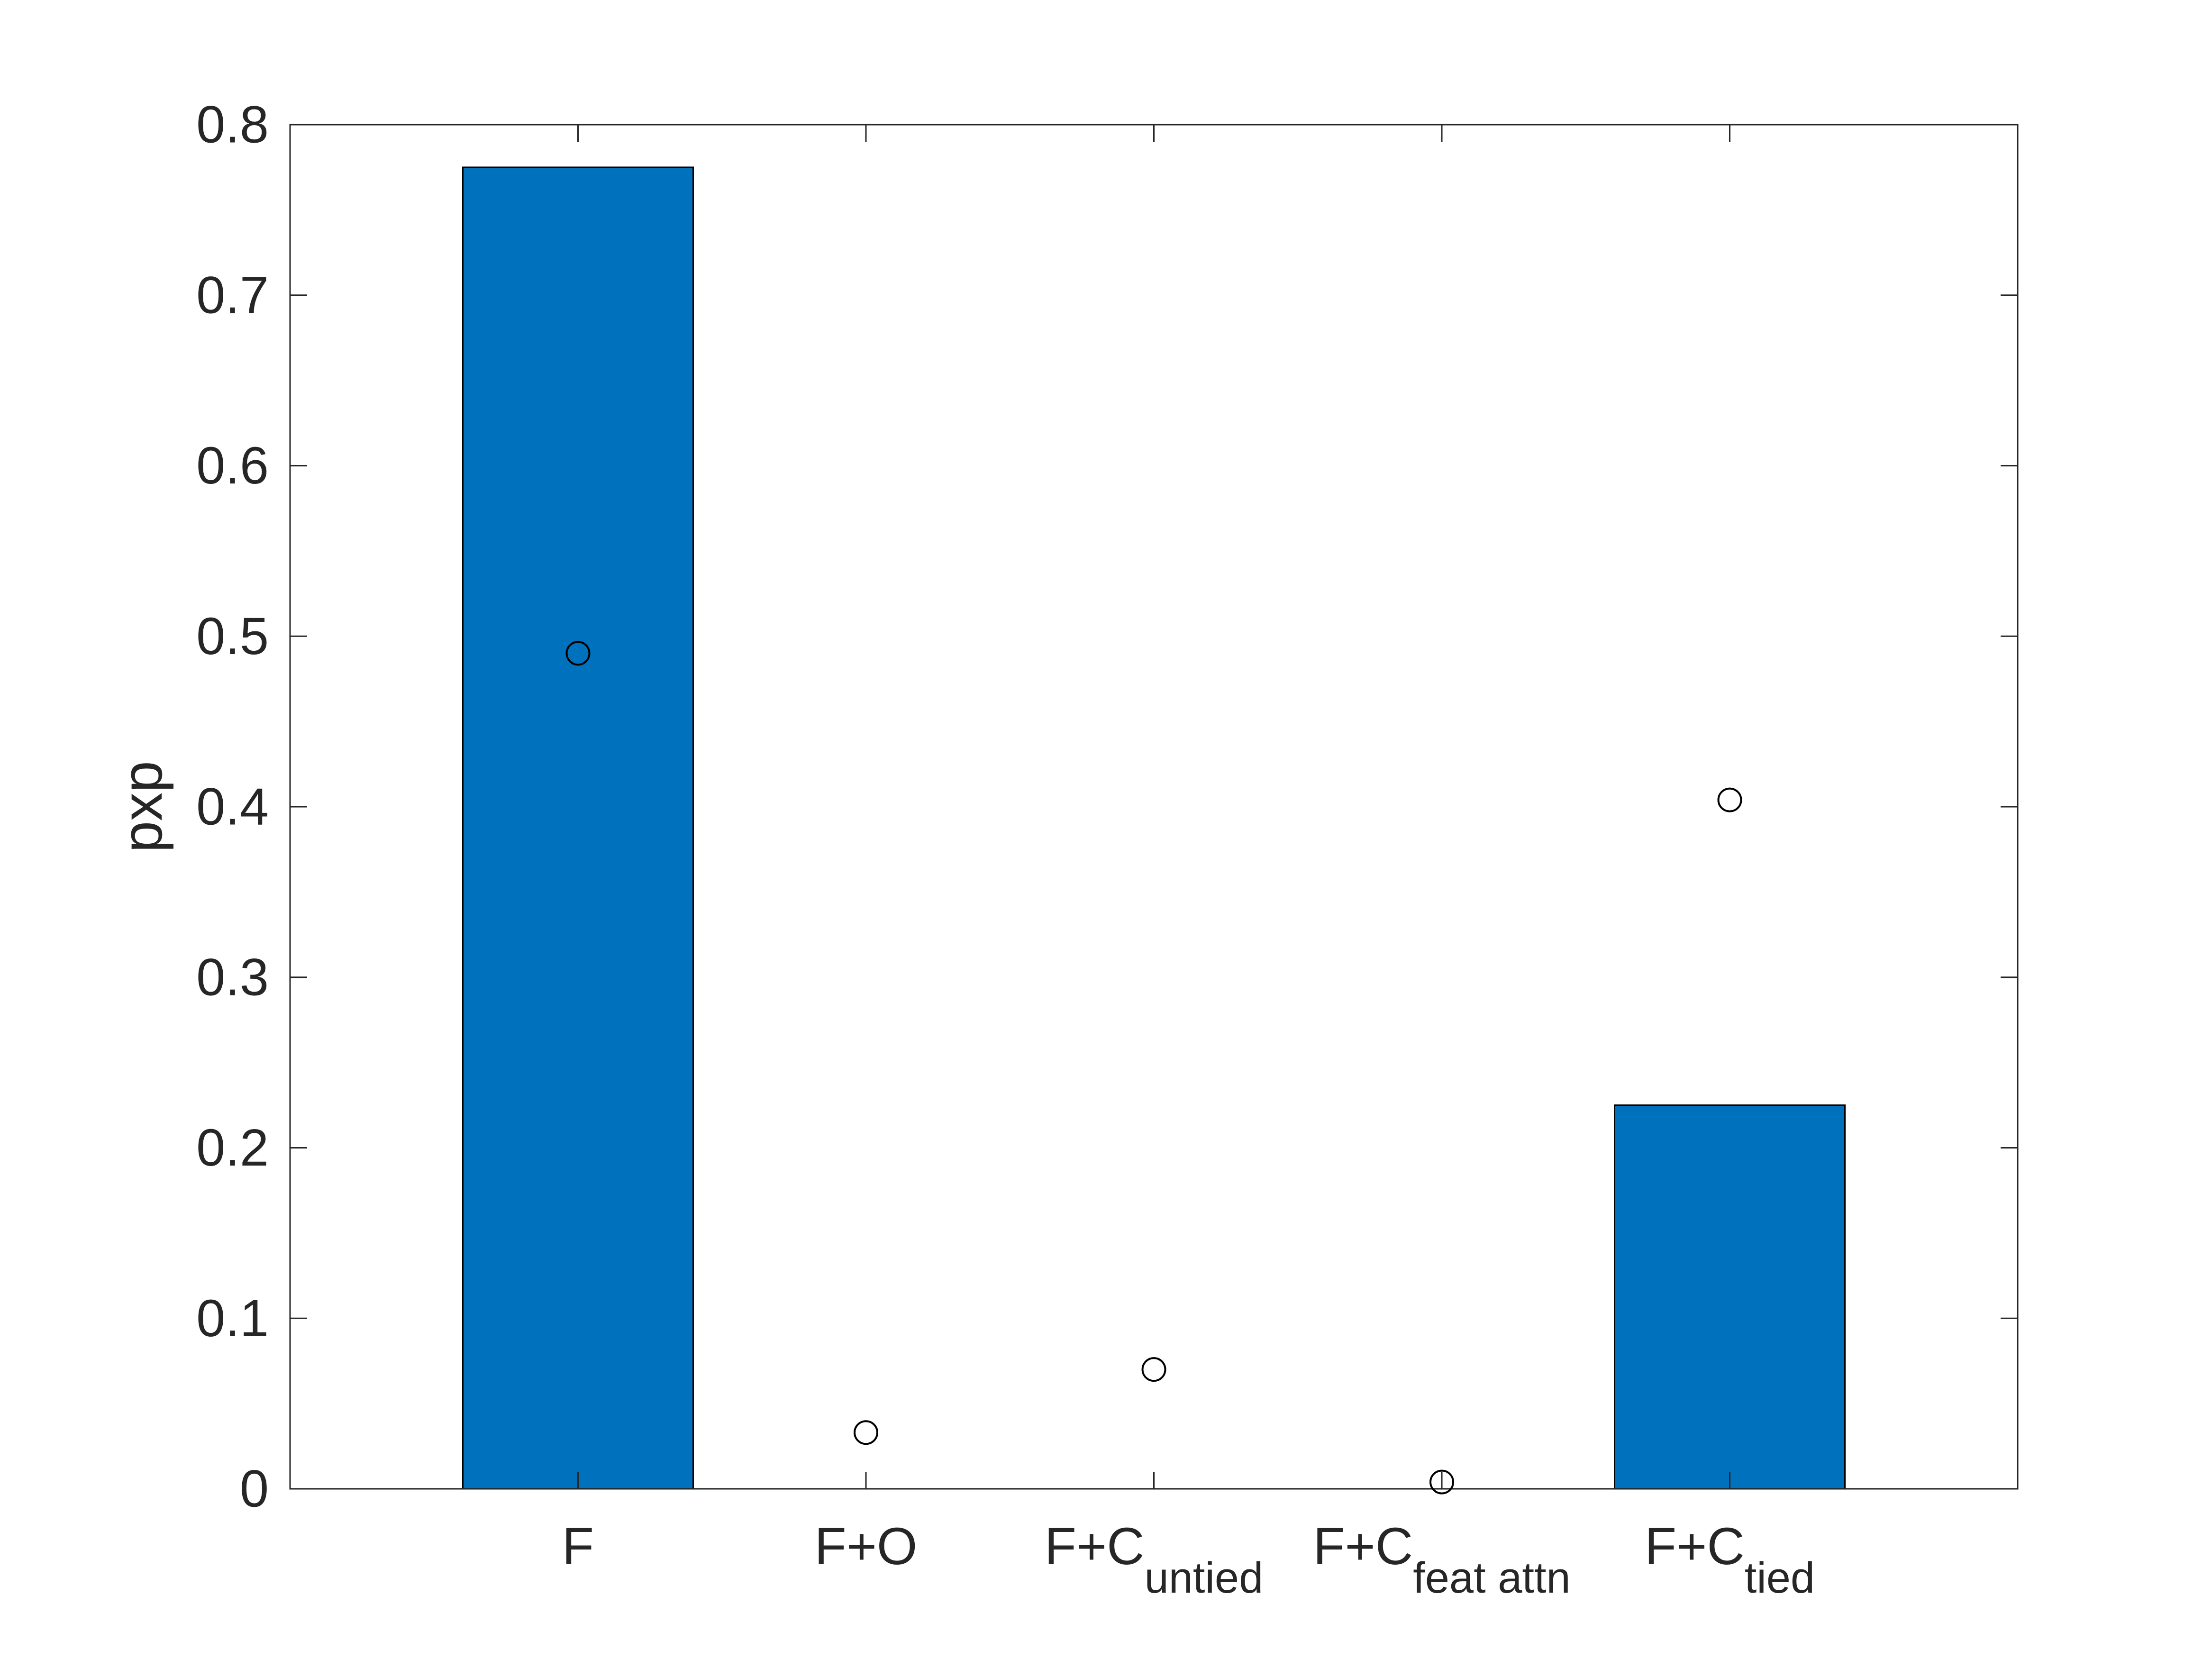 Image resolution: width=2212 pixels, height=1659 pixels. I want to click on x-tick-label-subscript: tied, so click(1780, 1578).